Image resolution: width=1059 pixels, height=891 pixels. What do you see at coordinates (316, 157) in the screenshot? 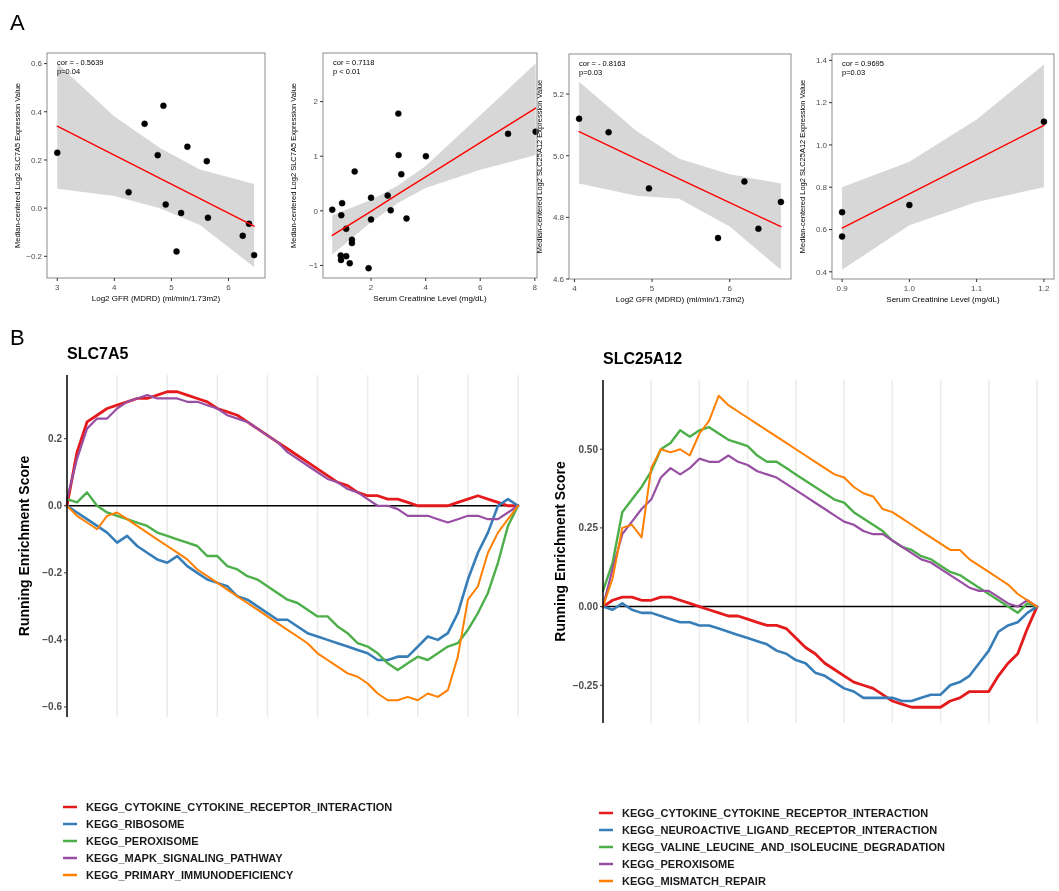
I see `y-tick-label: 1` at bounding box center [316, 157].